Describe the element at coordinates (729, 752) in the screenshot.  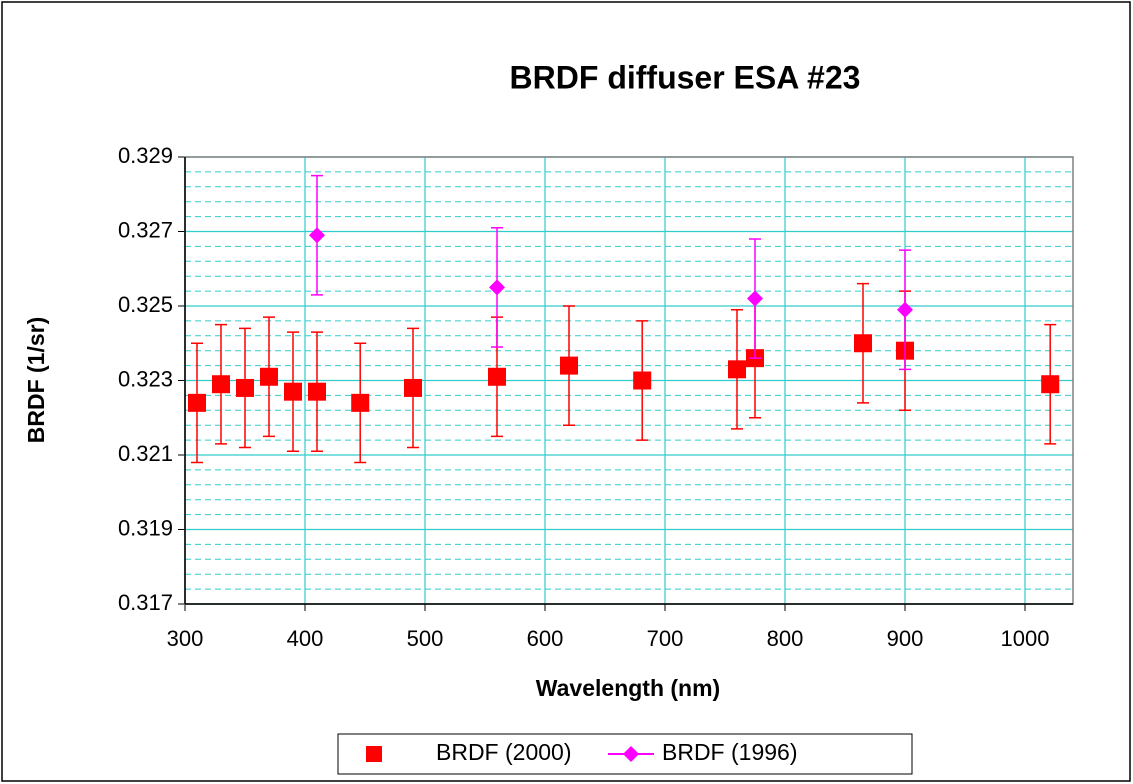
I see `legend-label: BRDF (1996)` at that location.